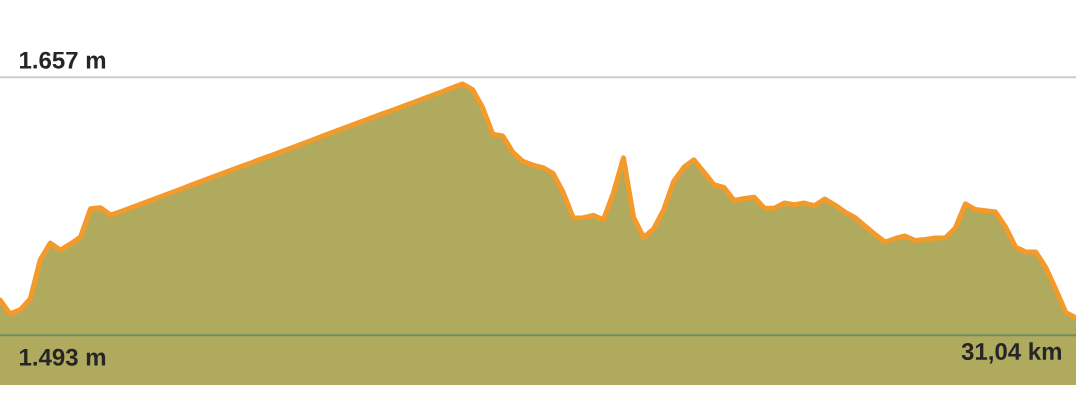  What do you see at coordinates (63, 357) in the screenshot?
I see `ref-line-label: 1.493 m` at bounding box center [63, 357].